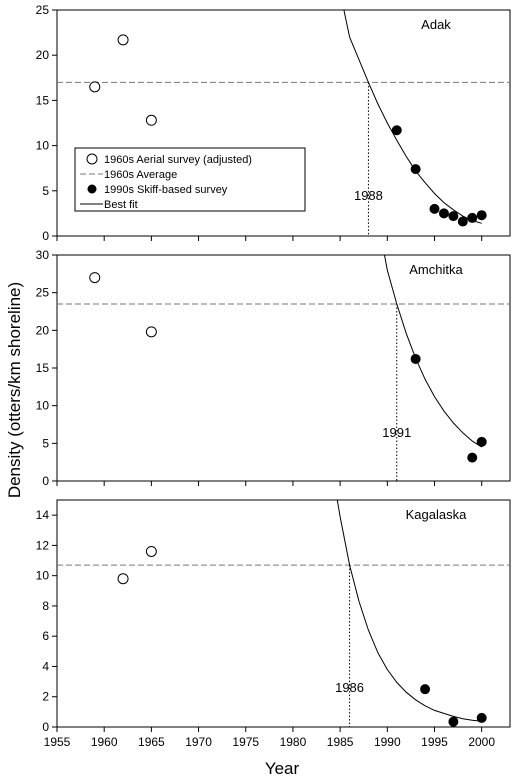  Describe the element at coordinates (436, 269) in the screenshot. I see `panel-label: Amchitka` at that location.